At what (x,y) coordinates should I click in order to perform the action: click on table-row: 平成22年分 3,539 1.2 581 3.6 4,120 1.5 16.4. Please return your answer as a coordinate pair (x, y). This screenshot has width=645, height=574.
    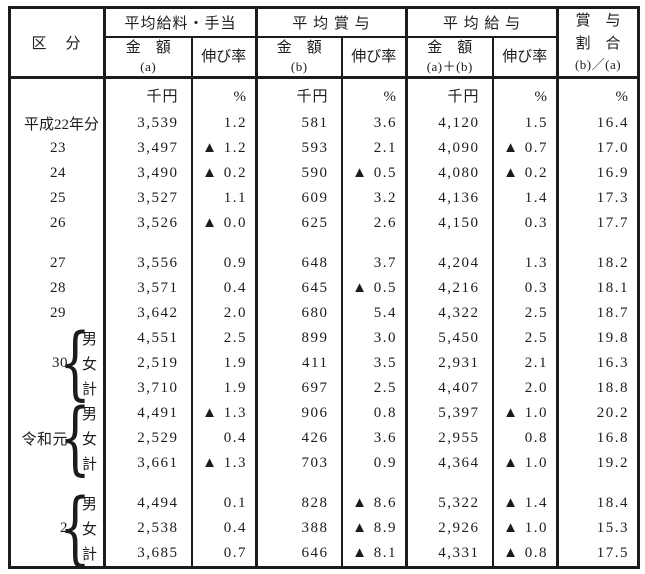
    Looking at the image, I should click on (324, 123).